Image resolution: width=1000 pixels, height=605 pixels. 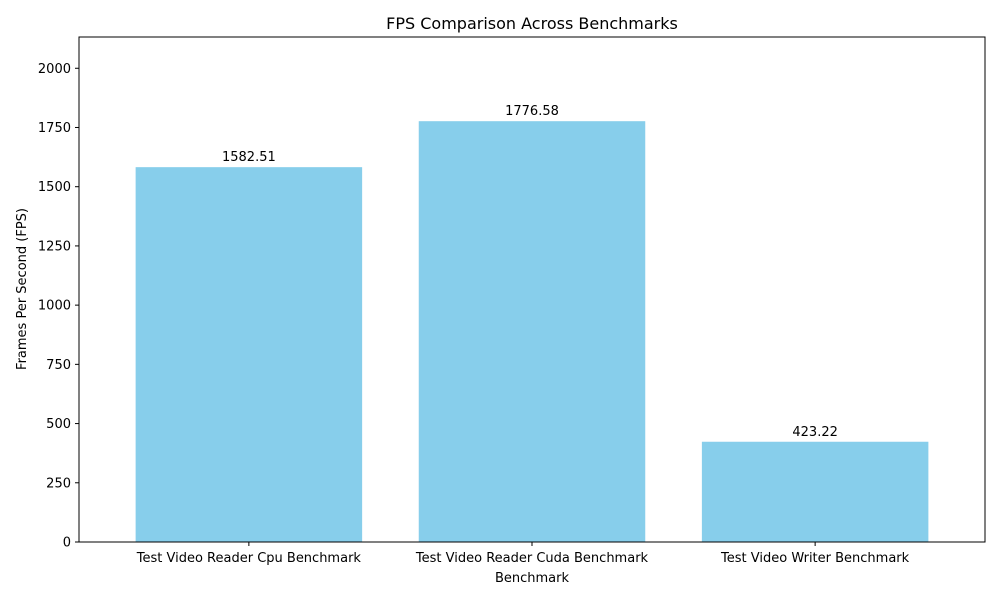 What do you see at coordinates (815, 432) in the screenshot?
I see `data-label-2: 423.22` at bounding box center [815, 432].